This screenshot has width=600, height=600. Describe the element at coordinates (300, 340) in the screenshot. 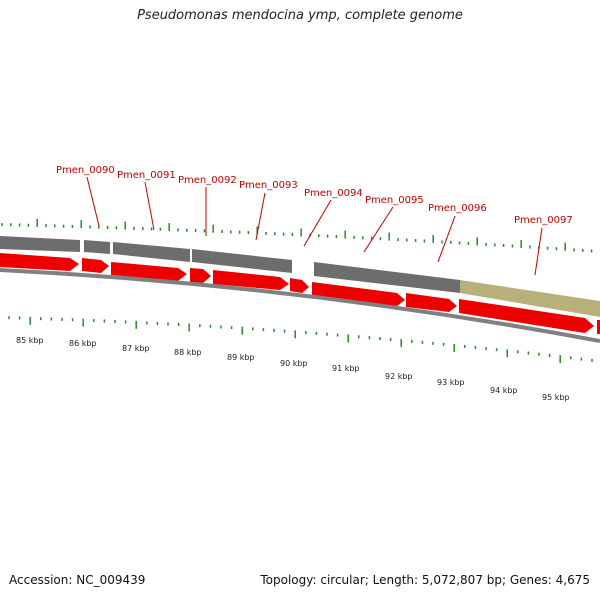

I see `inner-tick-track` at that location.